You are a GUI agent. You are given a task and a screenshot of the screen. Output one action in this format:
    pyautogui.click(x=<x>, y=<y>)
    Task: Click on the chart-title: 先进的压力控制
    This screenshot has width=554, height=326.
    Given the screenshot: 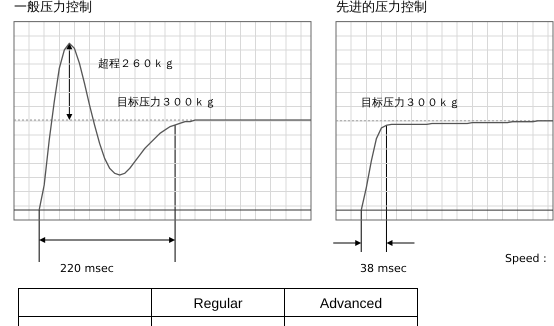 What is the action you would take?
    pyautogui.click(x=381, y=8)
    